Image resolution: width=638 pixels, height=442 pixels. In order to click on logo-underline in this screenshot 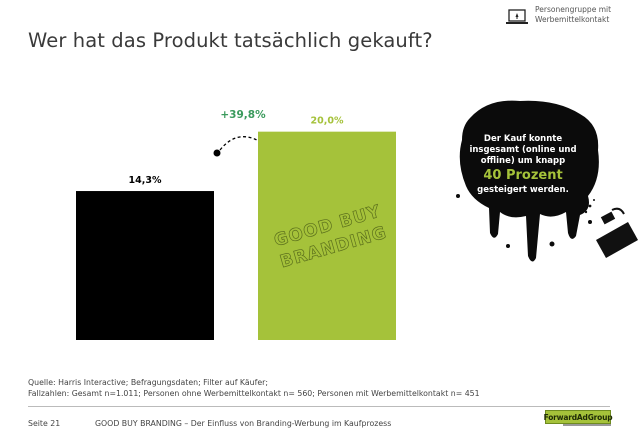, I will do `click(587, 425)`.